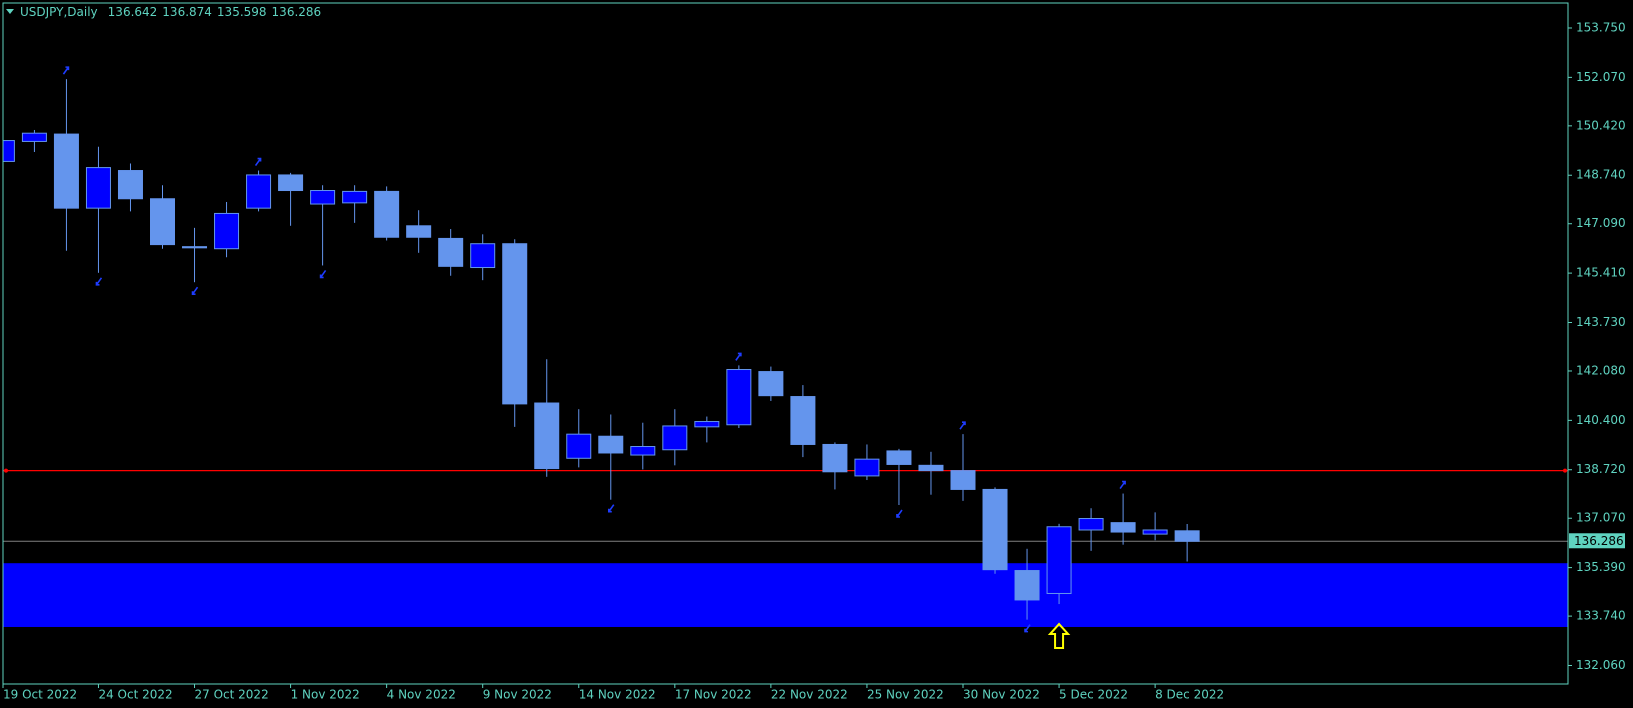 The height and width of the screenshot is (708, 1633). What do you see at coordinates (187, 12) in the screenshot?
I see `header-high: 136.874` at bounding box center [187, 12].